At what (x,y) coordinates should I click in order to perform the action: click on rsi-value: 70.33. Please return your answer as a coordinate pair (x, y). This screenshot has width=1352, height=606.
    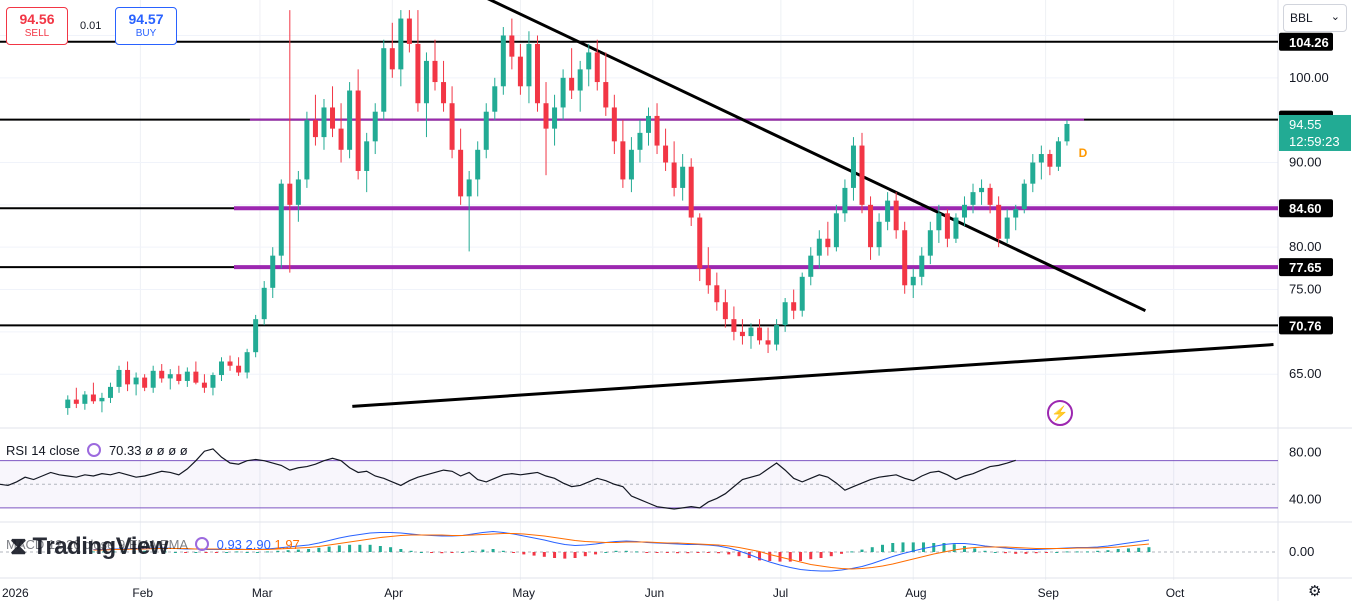
    Looking at the image, I should click on (125, 450).